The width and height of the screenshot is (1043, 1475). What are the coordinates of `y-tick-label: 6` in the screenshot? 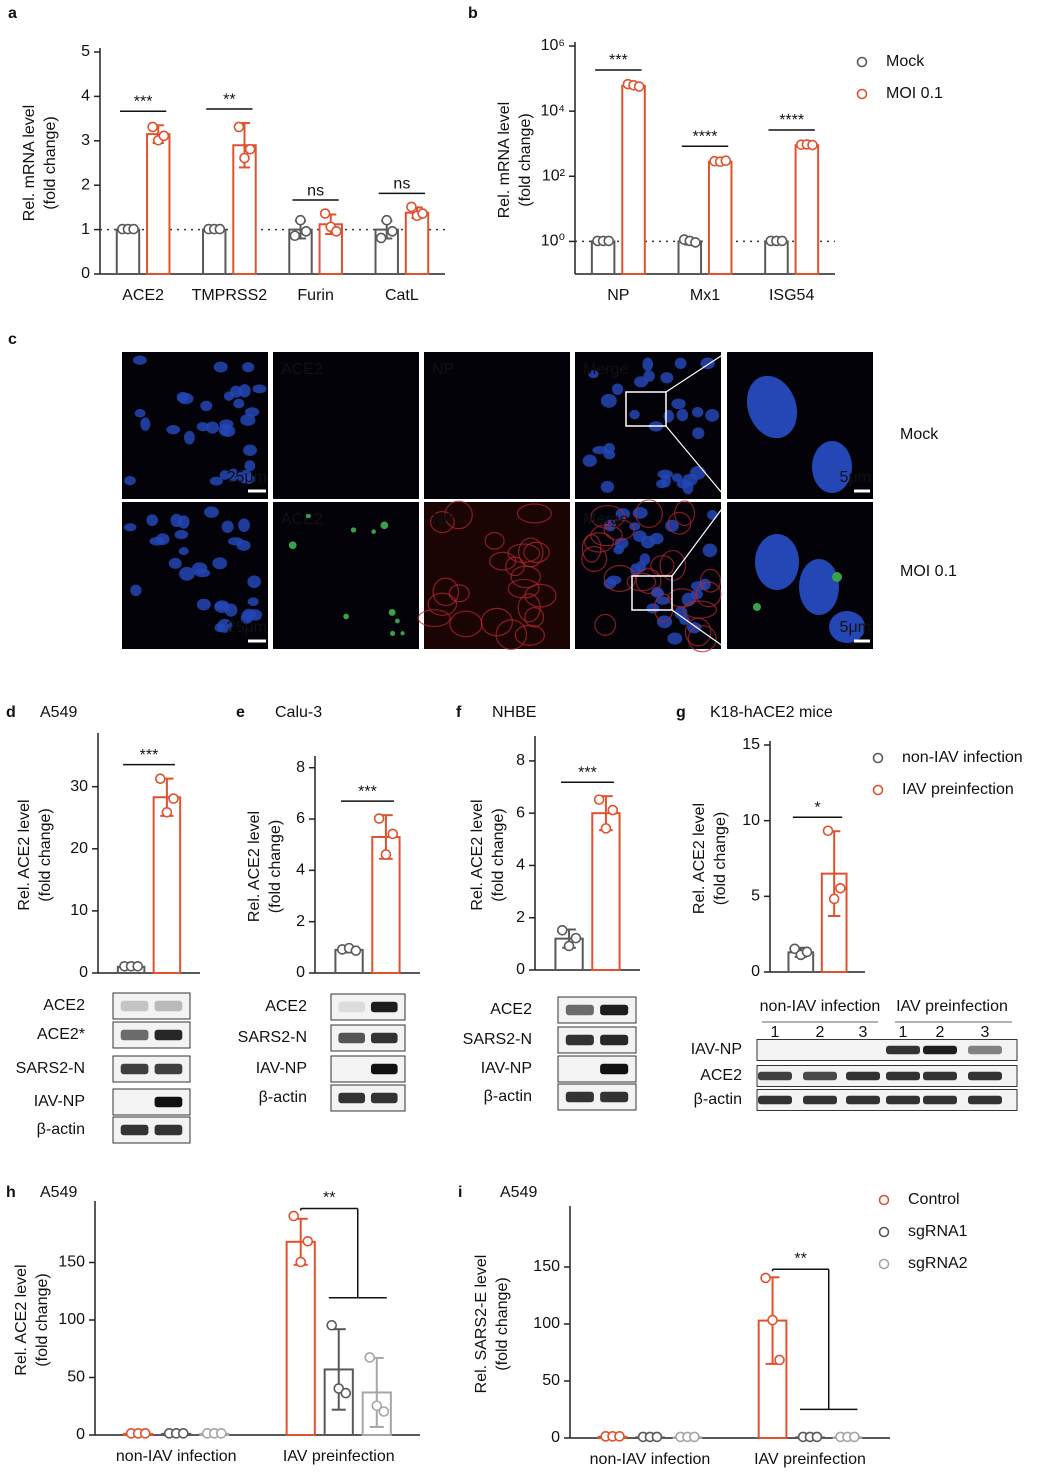 It's located at (300, 818).